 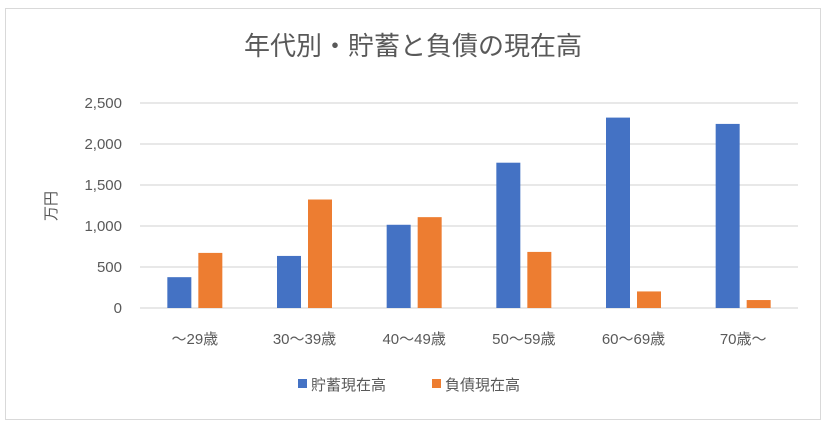 What do you see at coordinates (103, 103) in the screenshot?
I see `y-tick-label: 2,500` at bounding box center [103, 103].